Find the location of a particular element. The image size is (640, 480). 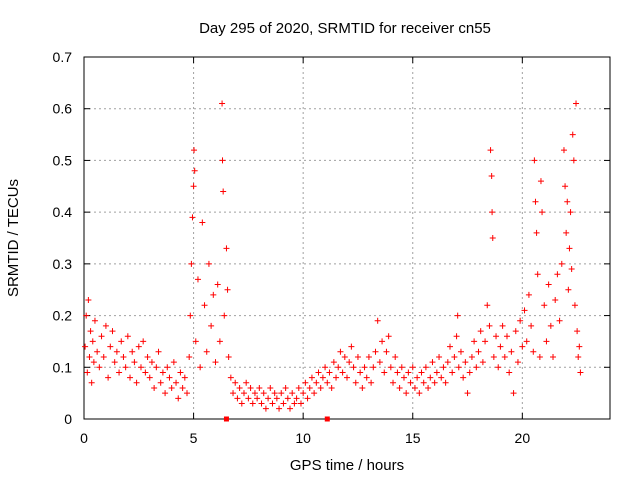

y-axis-label: SRMTID / TECUs is located at coordinates (13, 238).